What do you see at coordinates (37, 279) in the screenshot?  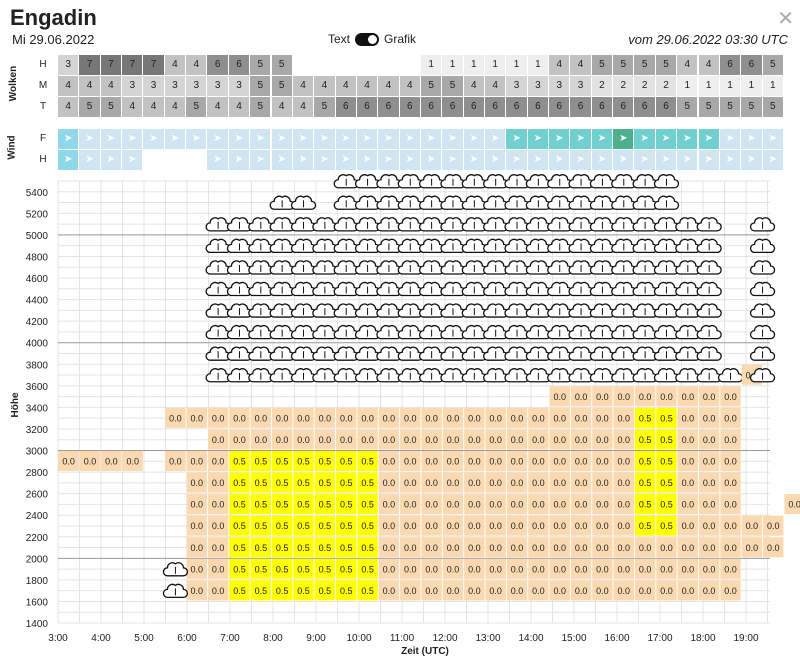 I see `y-tick-label: 4600` at bounding box center [37, 279].